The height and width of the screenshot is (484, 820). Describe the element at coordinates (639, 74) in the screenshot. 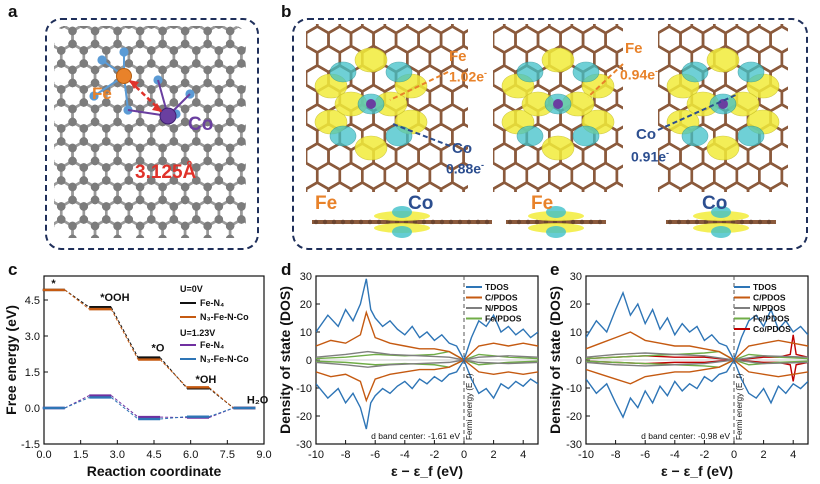

I see `panel-b-fe-charge-2: 0.94e-` at that location.